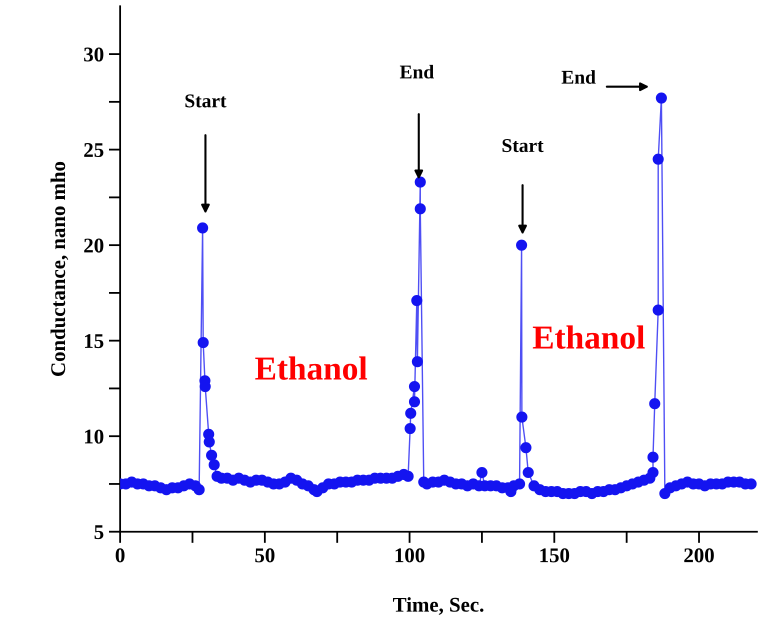  I want to click on y-tick-label: 10, so click(94, 437).